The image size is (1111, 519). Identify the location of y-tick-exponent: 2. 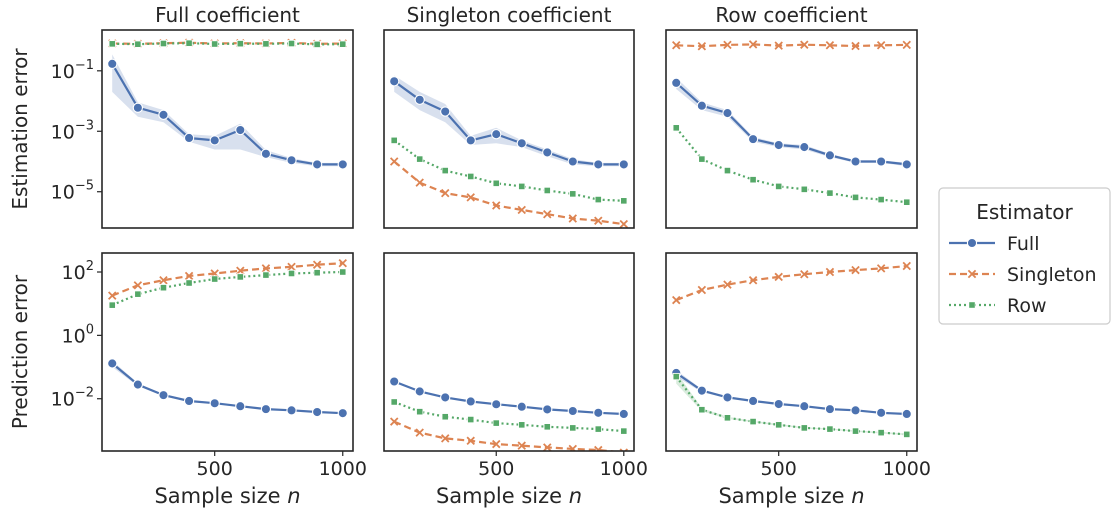
(90, 266).